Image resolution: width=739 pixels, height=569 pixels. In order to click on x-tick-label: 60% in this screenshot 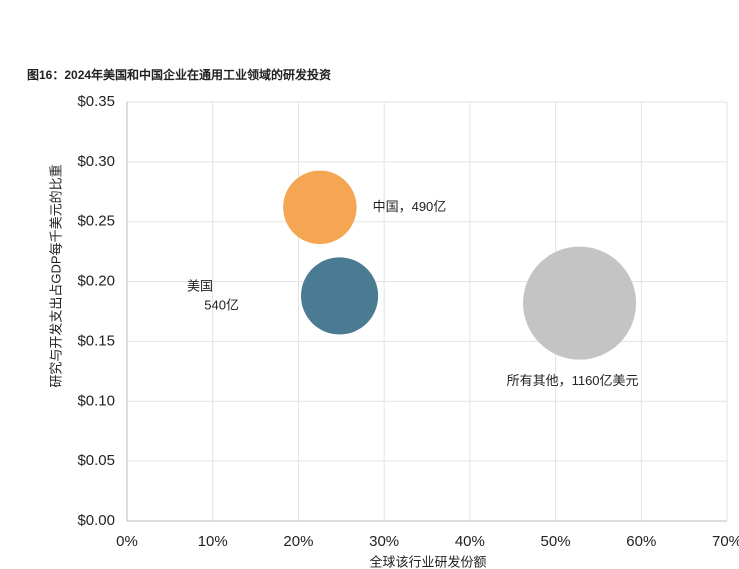, I will do `click(641, 541)`.